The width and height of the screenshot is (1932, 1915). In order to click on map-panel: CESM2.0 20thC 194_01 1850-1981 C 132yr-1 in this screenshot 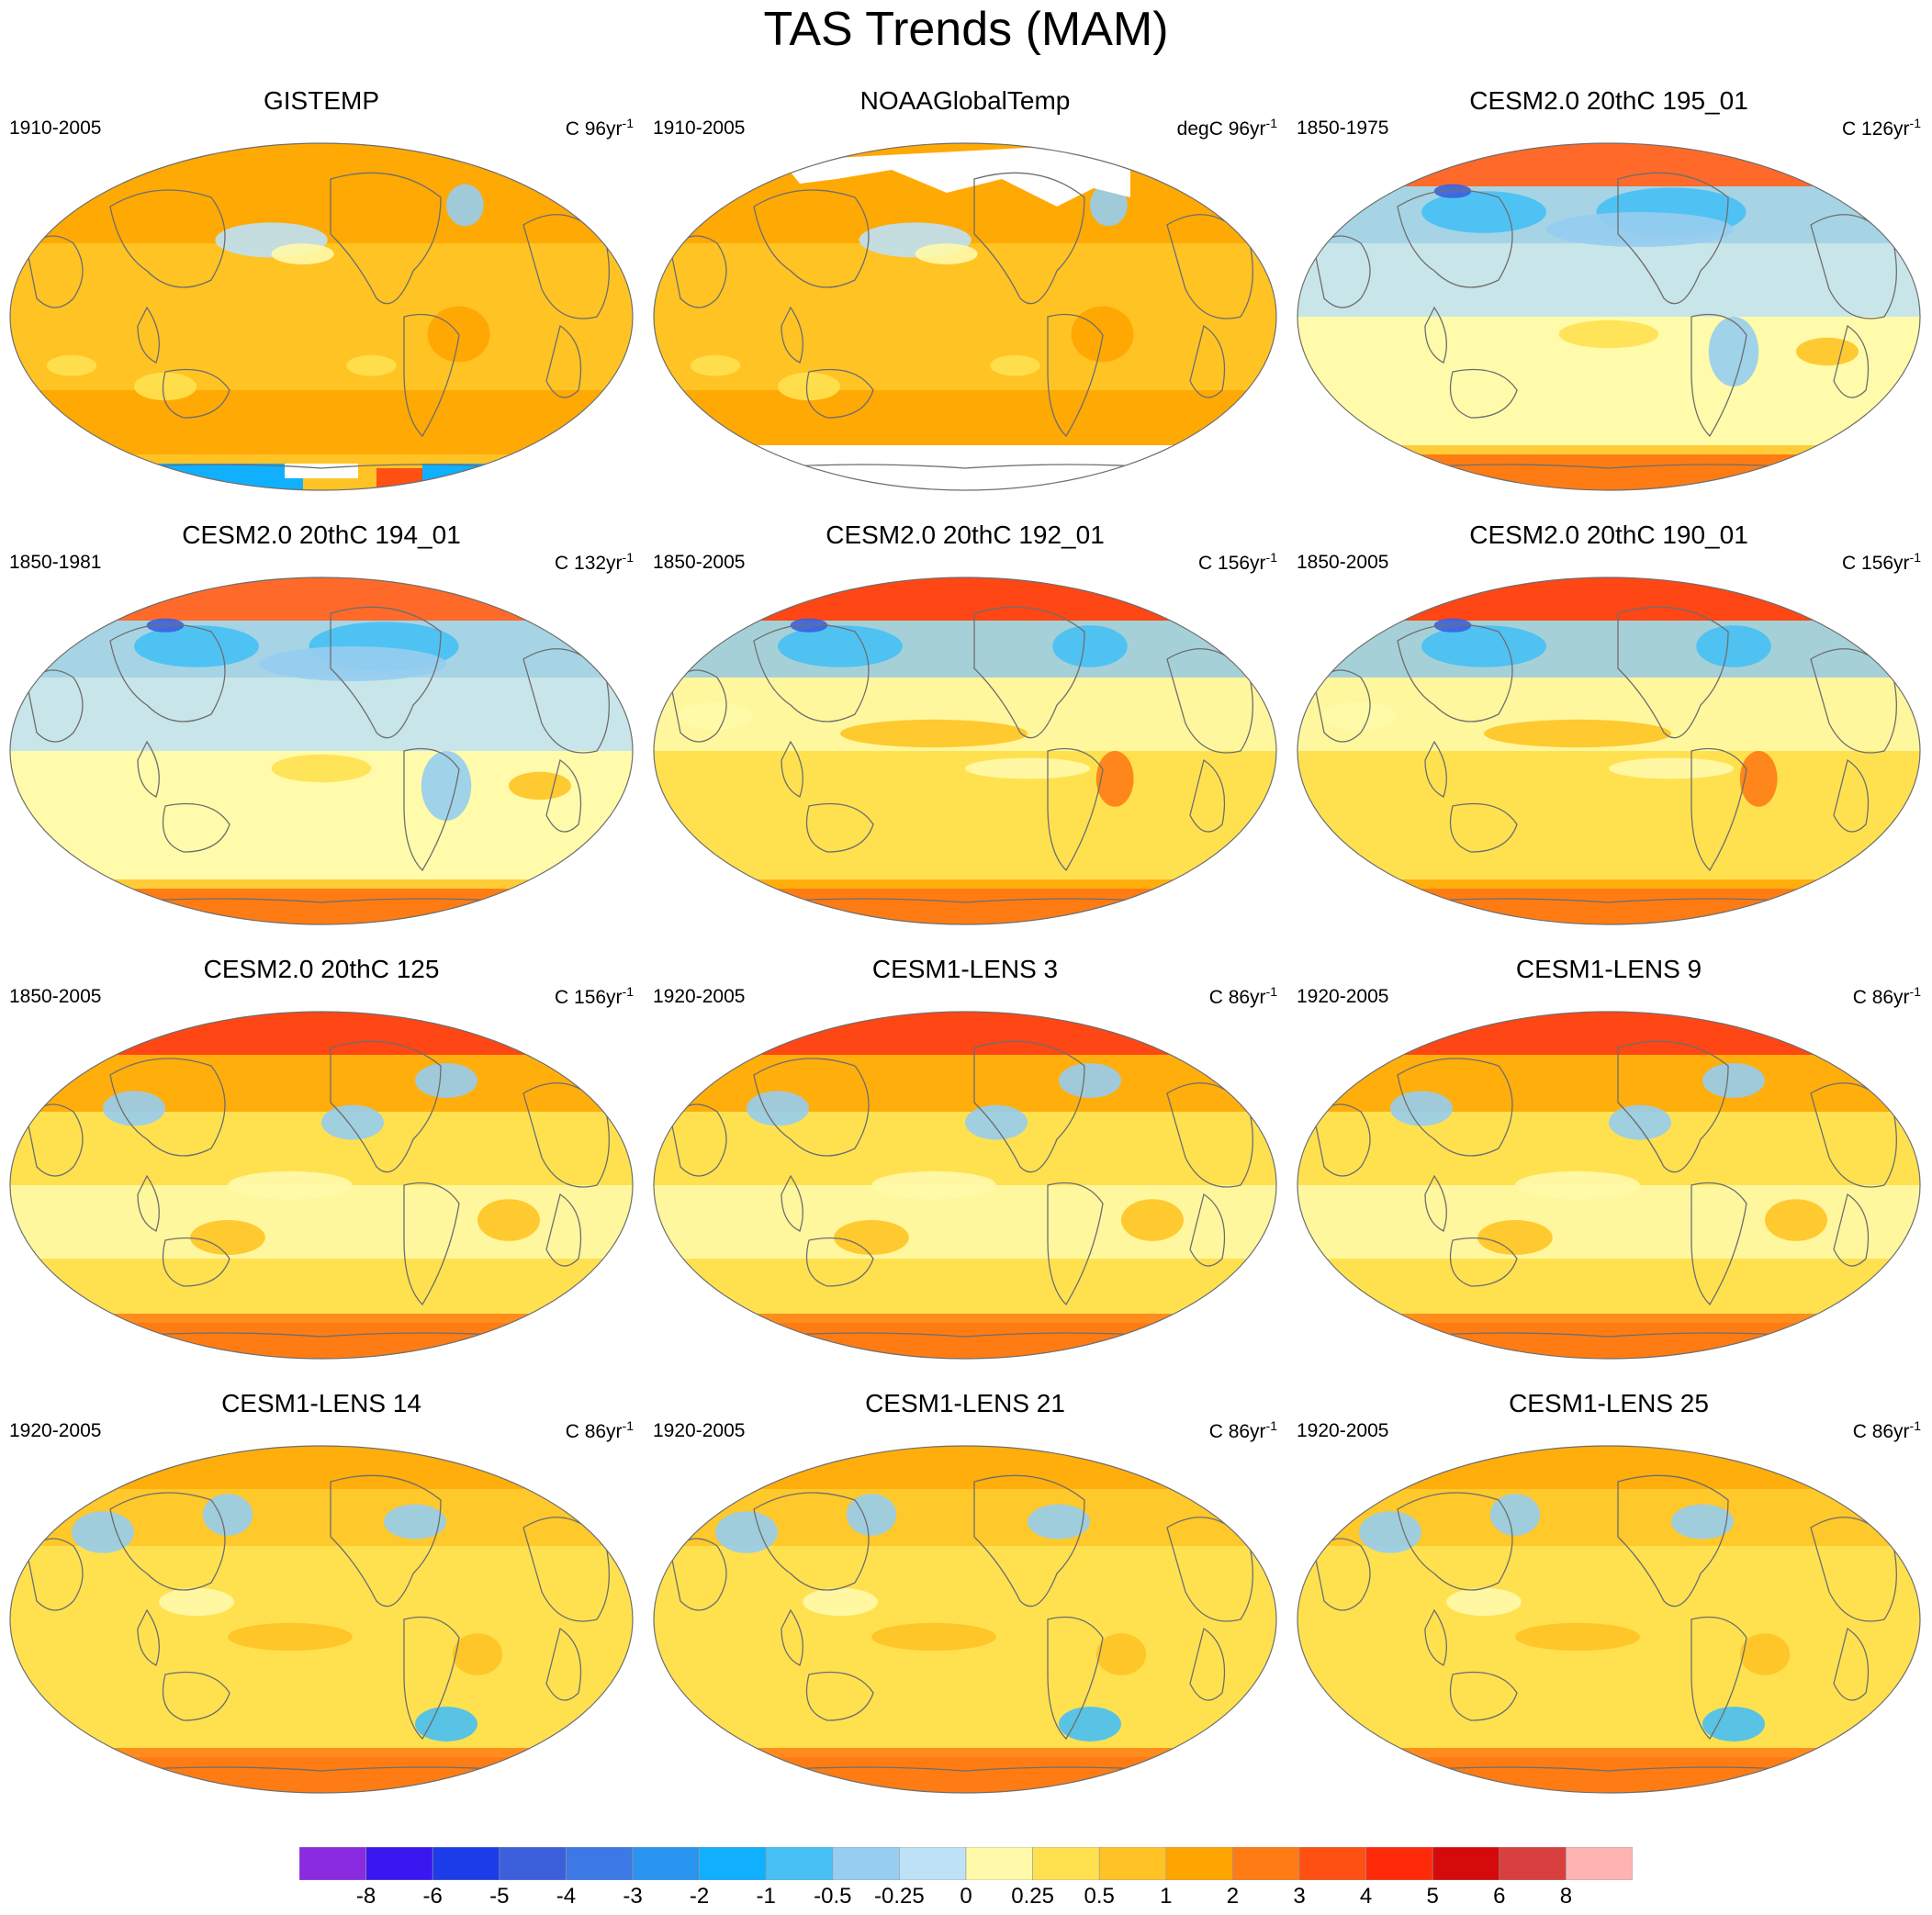, I will do `click(321, 723)`.